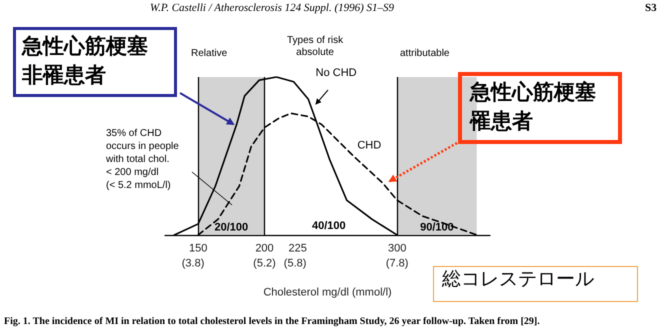 The height and width of the screenshot is (332, 664). Describe the element at coordinates (95, 62) in the screenshot. I see `callout-box: 急性心筋梗塞非罹患者` at that location.